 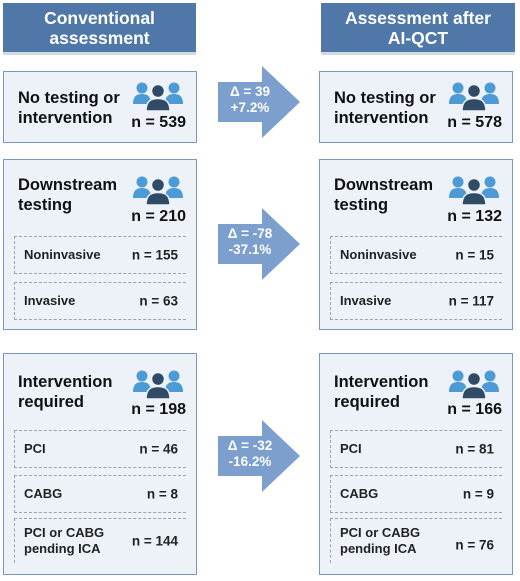 I want to click on right-downstream-title: Downstream testing, so click(x=384, y=195).